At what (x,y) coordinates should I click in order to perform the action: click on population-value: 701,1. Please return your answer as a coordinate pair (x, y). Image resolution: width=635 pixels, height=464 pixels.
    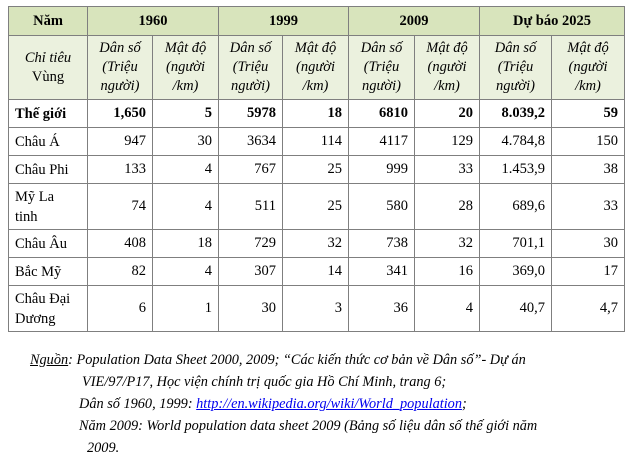
    Looking at the image, I should click on (515, 243).